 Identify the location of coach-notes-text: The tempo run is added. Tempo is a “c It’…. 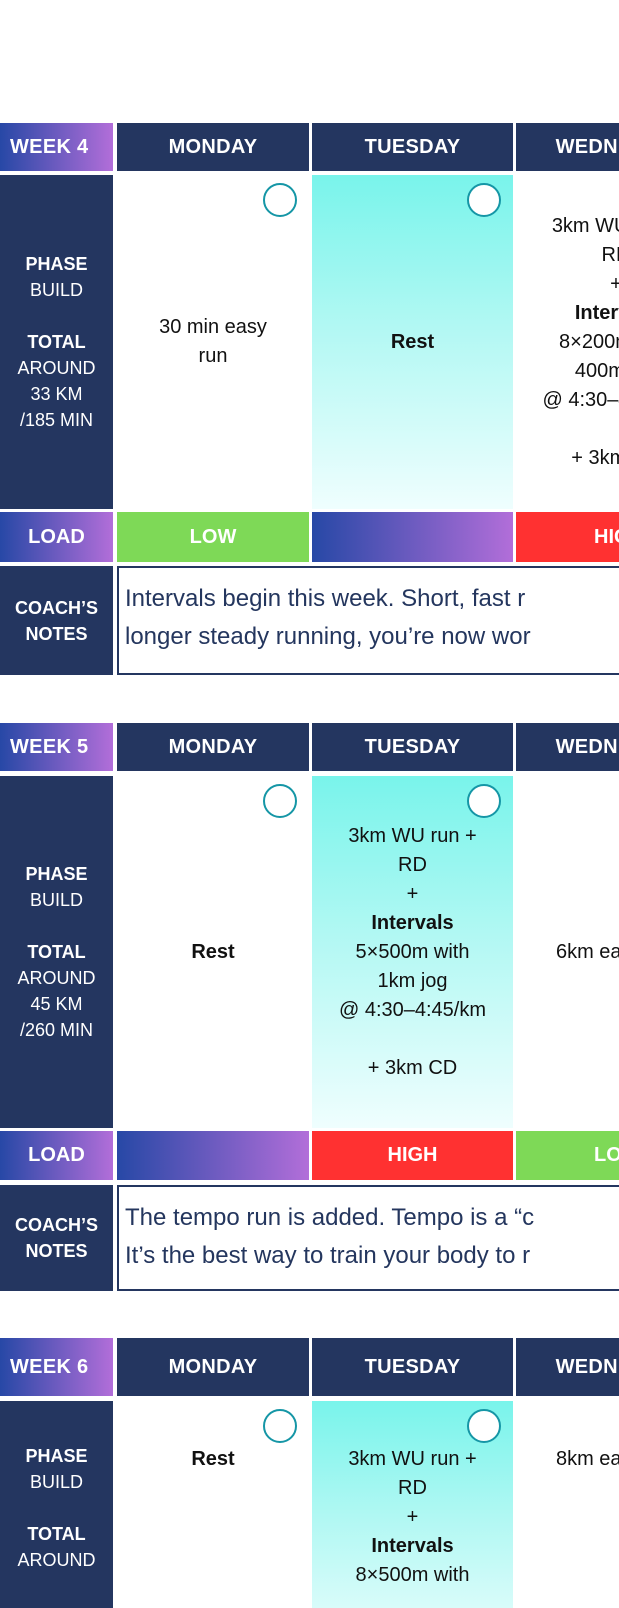
(368, 1238).